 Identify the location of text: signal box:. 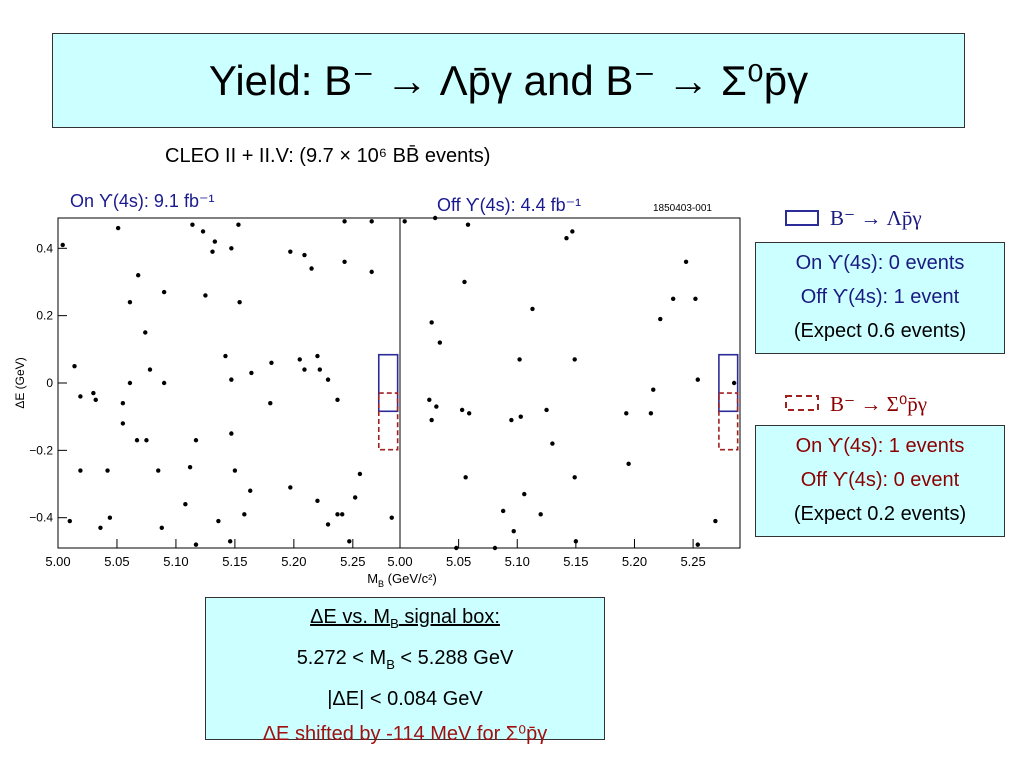
(449, 617).